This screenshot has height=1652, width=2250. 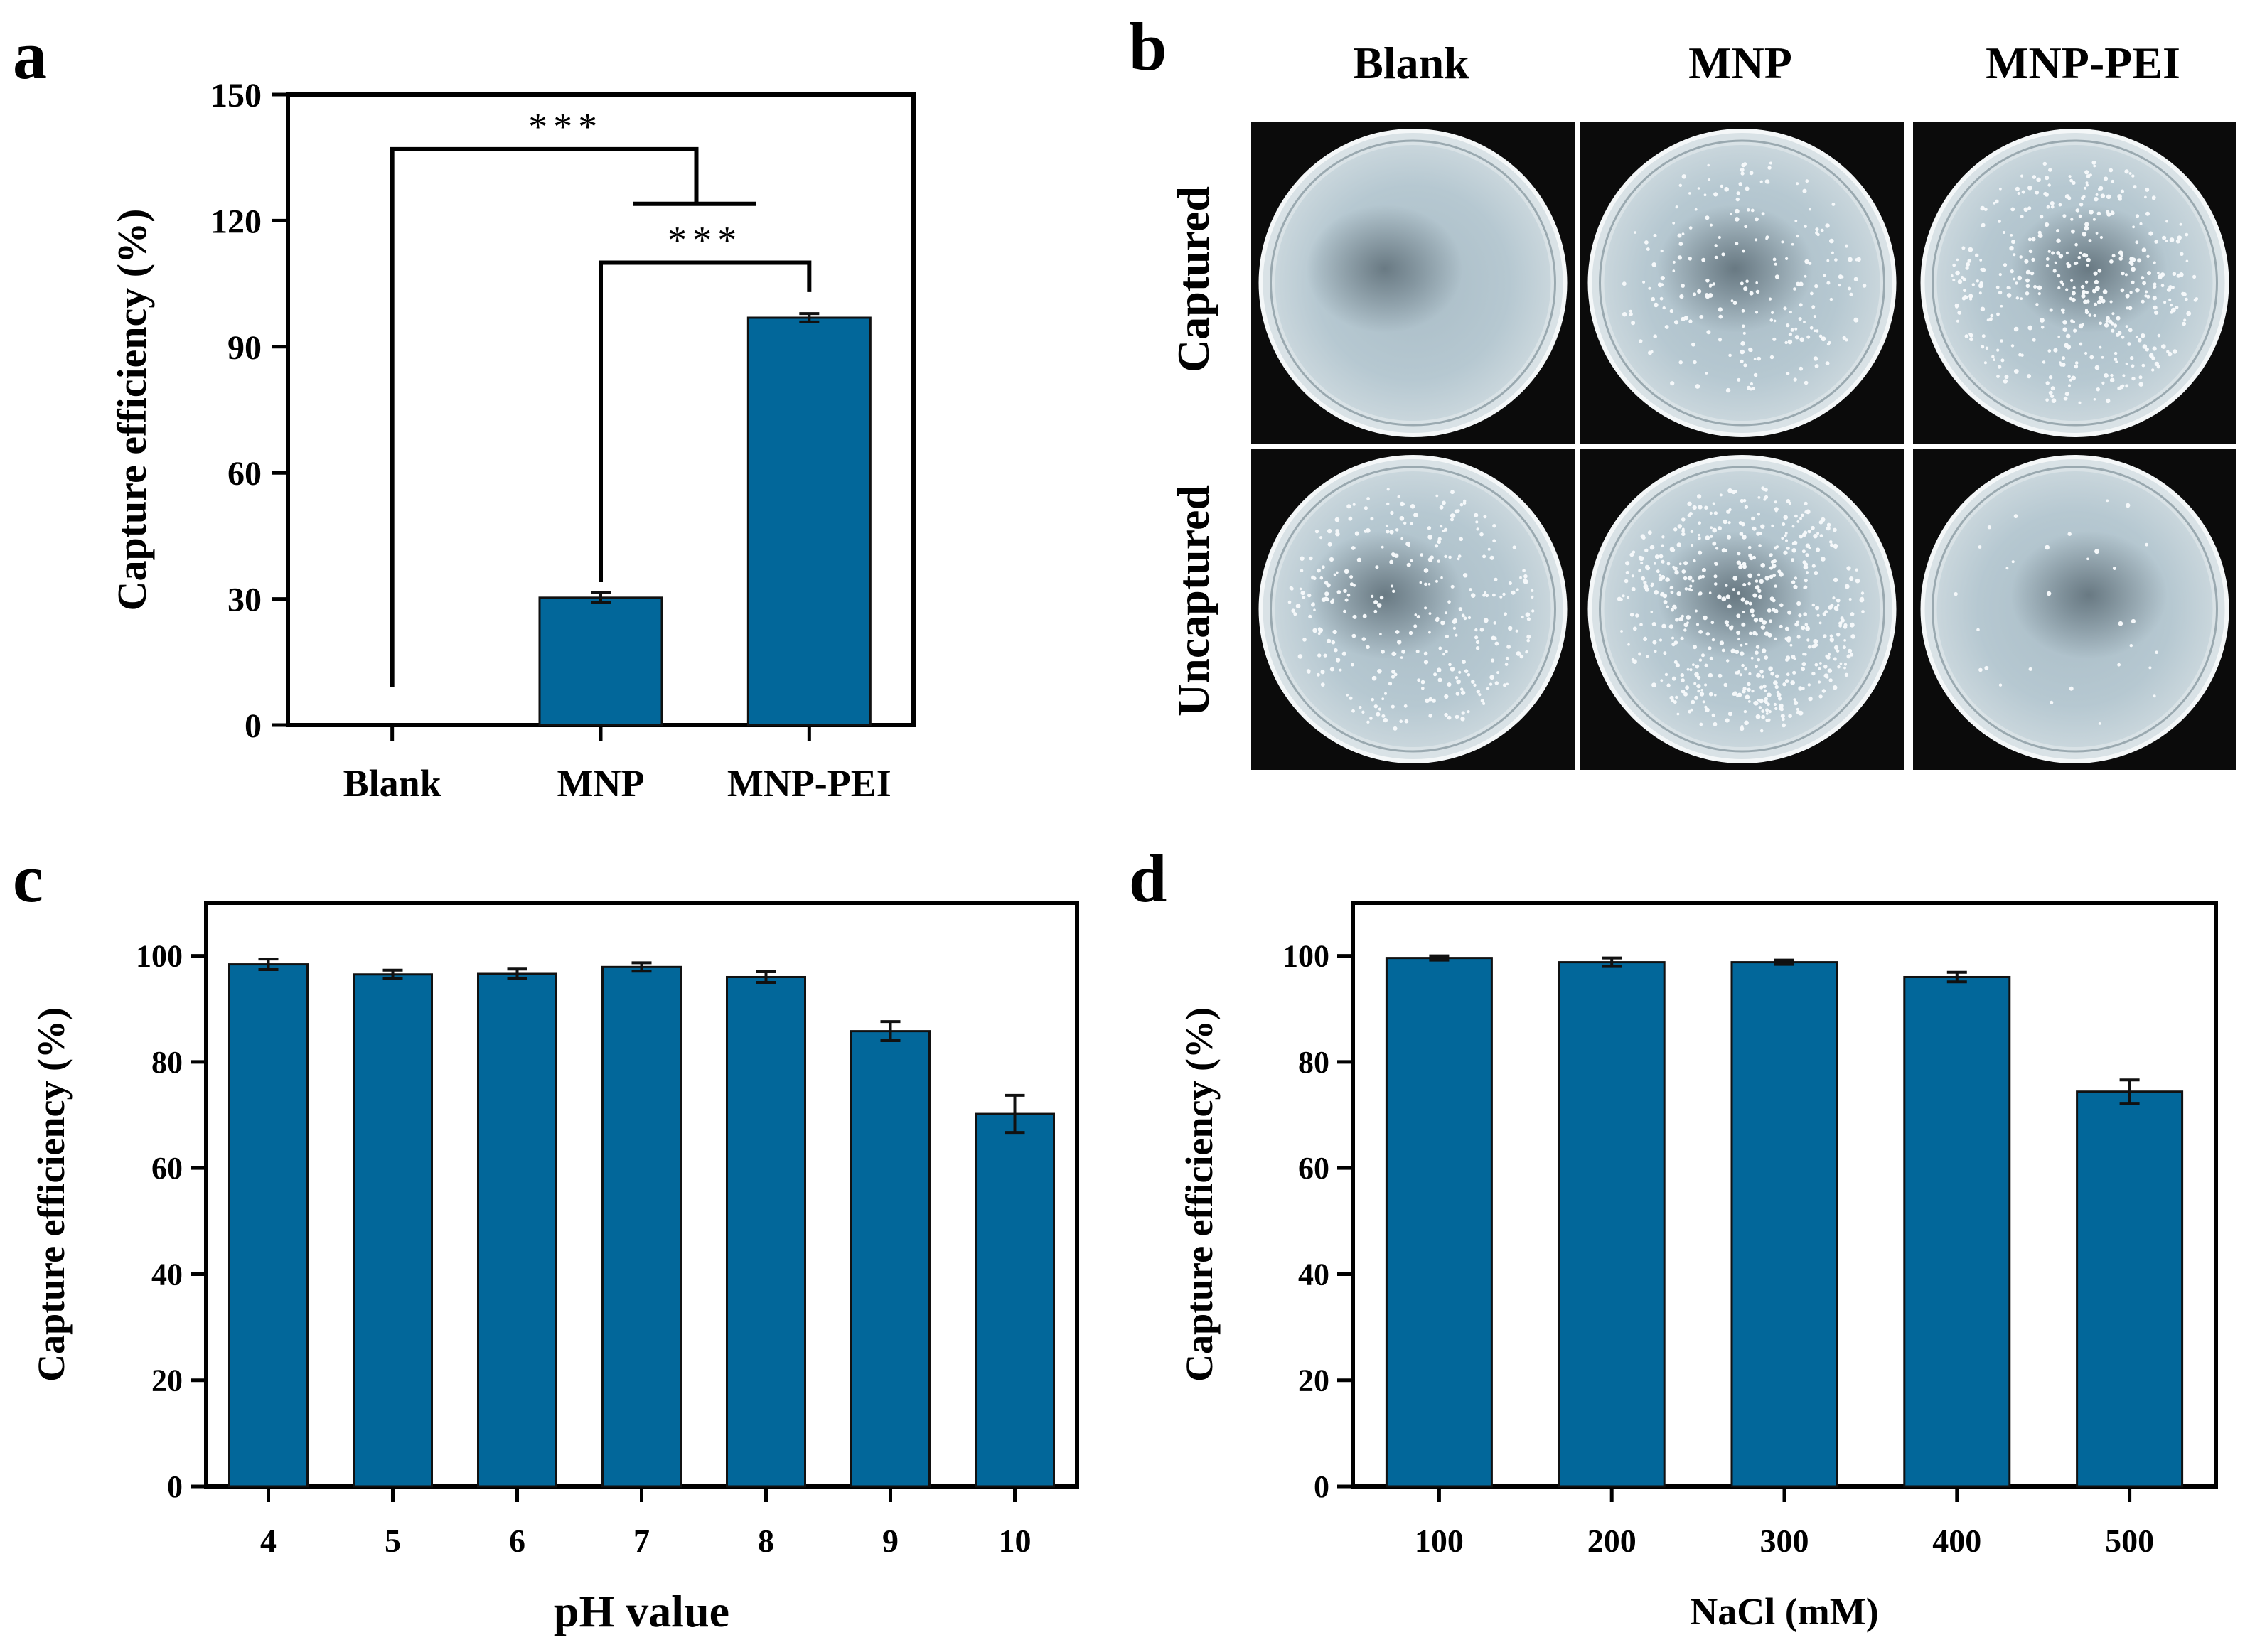 I want to click on x-tick-label-d-100: 100, so click(x=1439, y=1541).